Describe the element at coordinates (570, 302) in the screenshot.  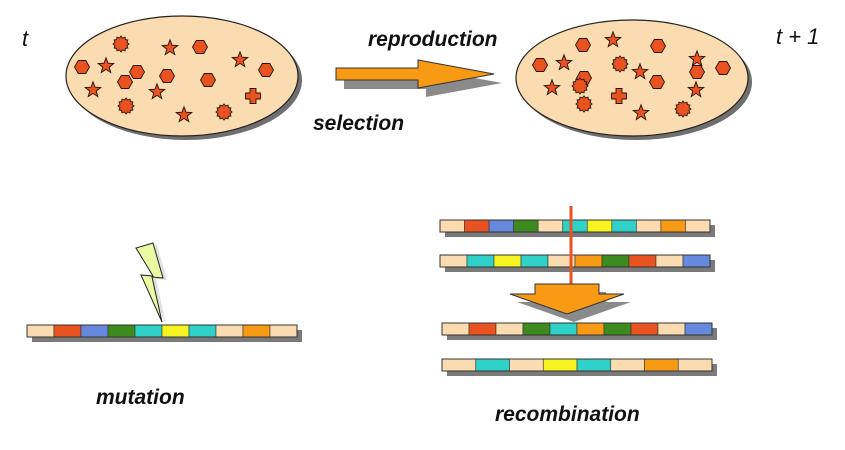
I see `recombination-arrow` at that location.